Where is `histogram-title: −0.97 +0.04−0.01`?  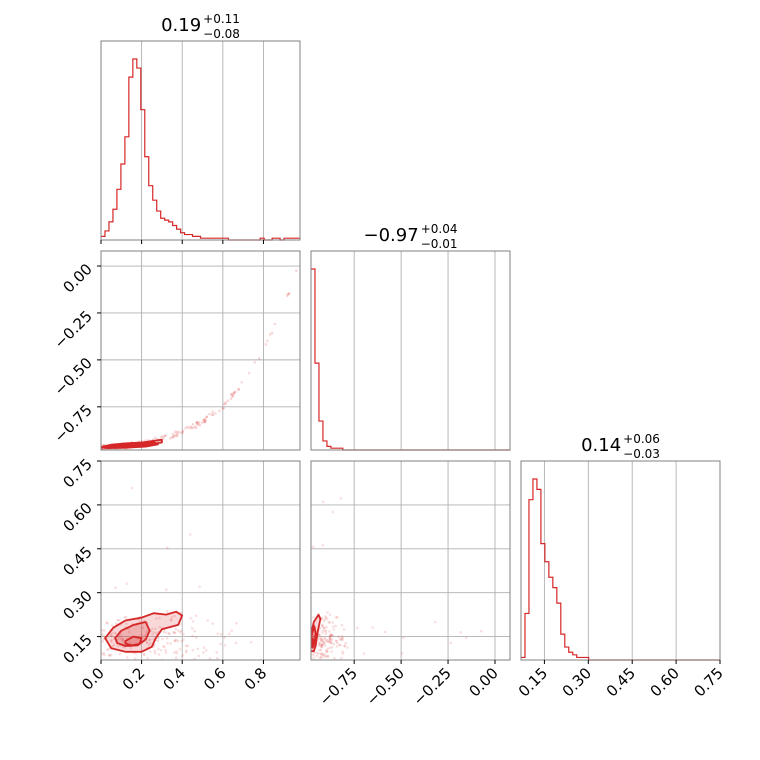 histogram-title: −0.97 +0.04−0.01 is located at coordinates (411, 236).